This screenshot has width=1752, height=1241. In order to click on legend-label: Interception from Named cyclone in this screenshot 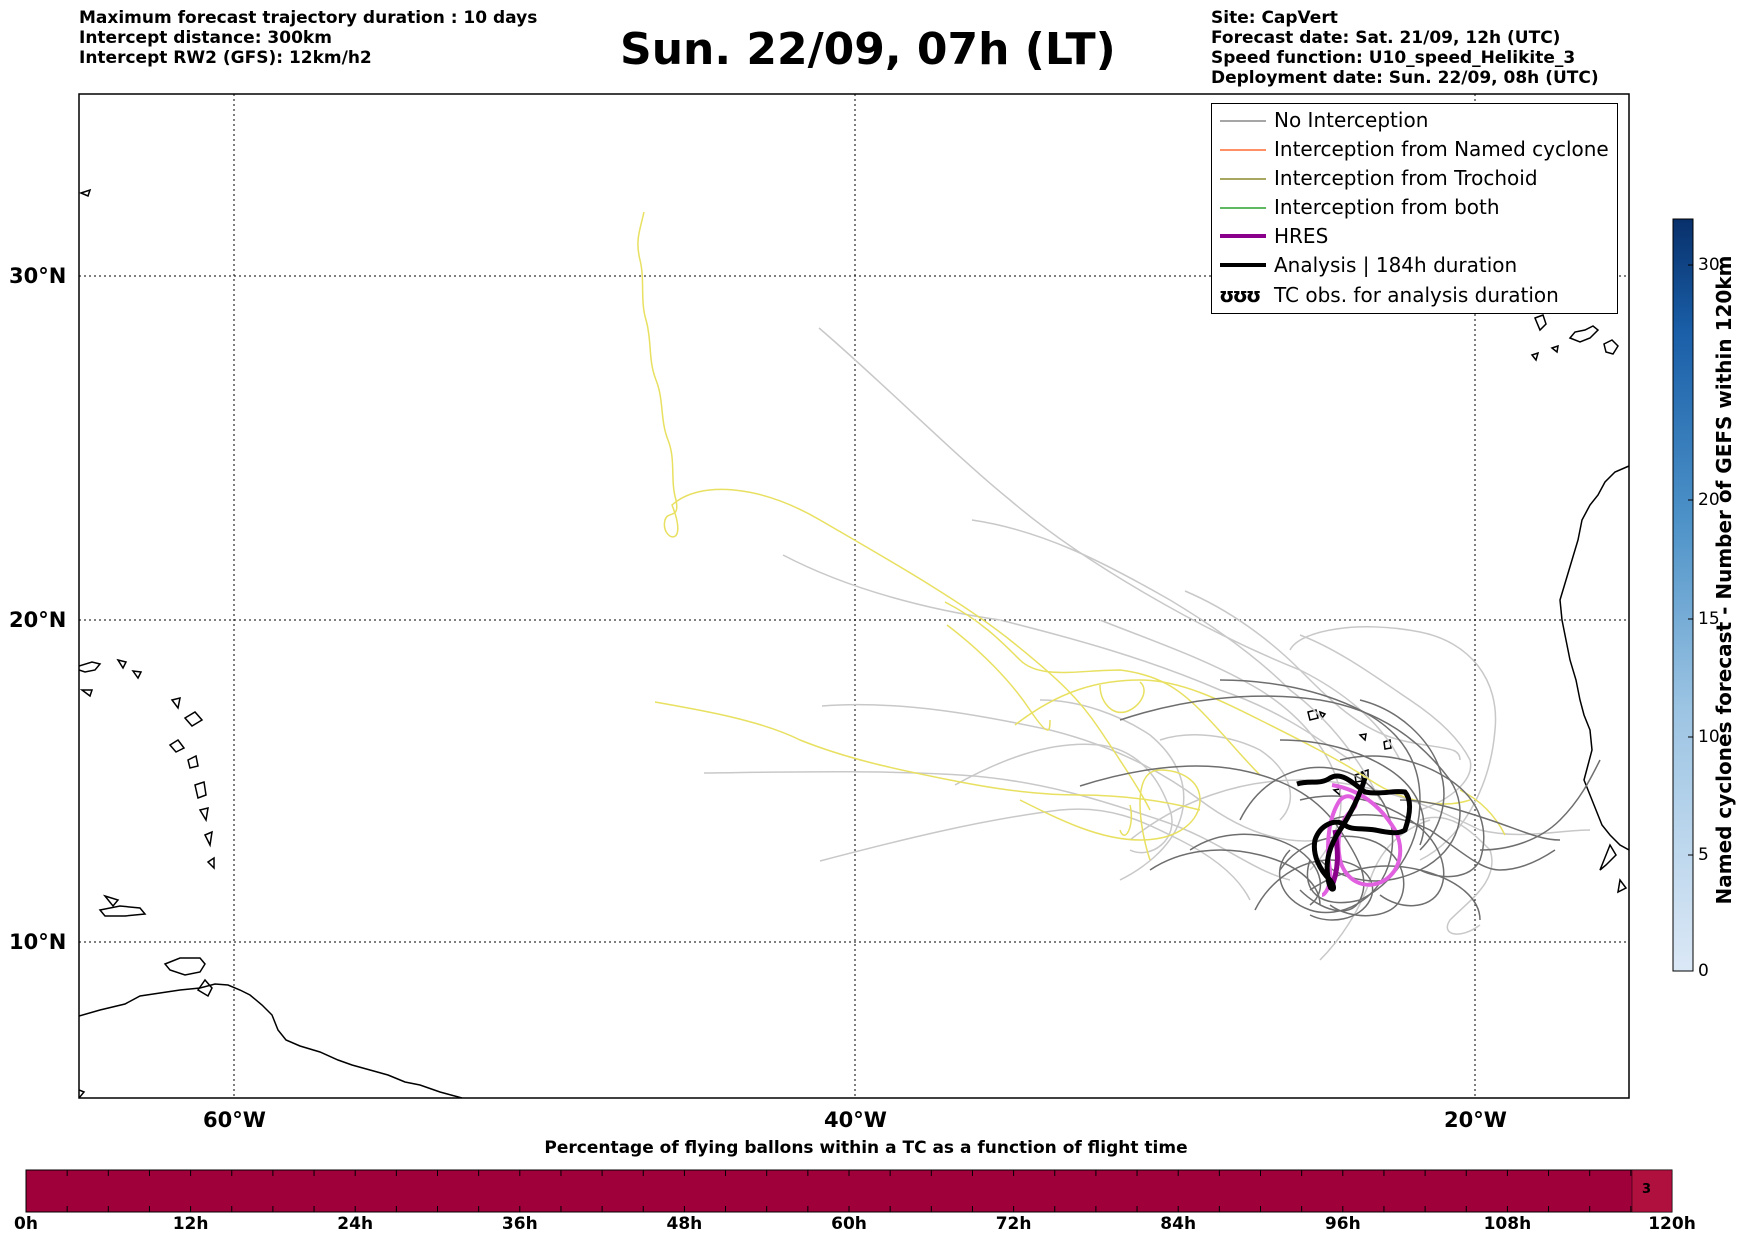, I will do `click(1441, 149)`.